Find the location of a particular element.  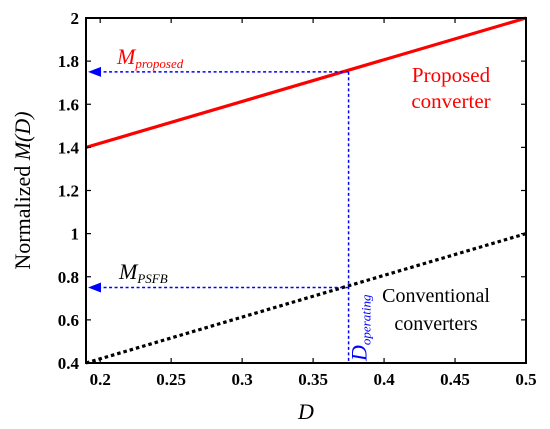

y-tick-label-6: 1.6 is located at coordinates (68, 104).